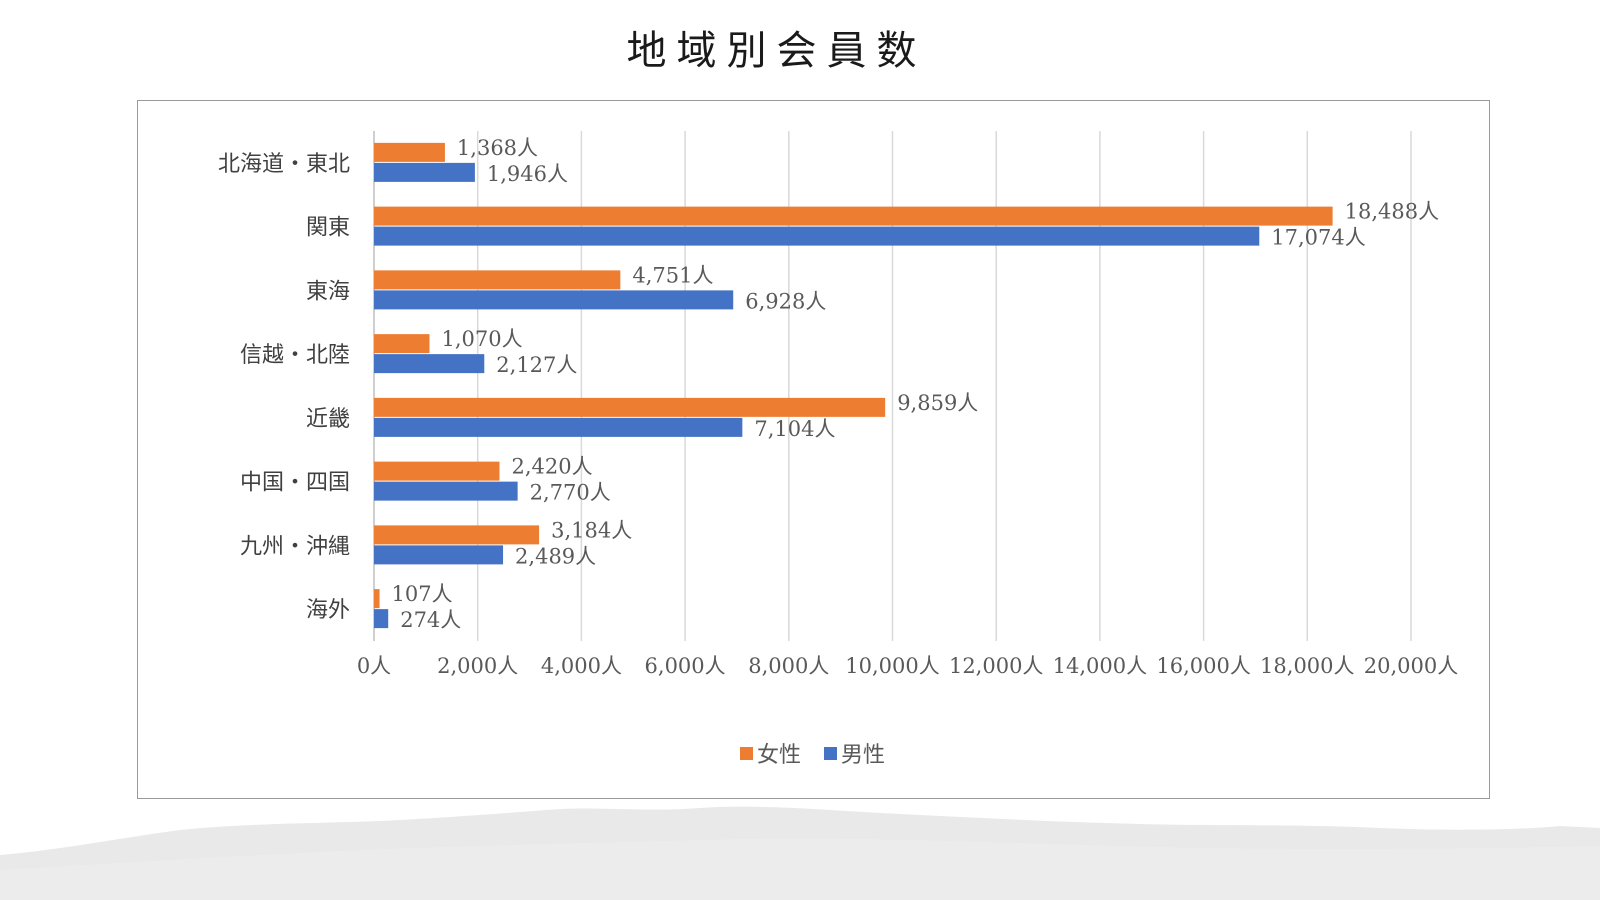 Image resolution: width=1600 pixels, height=900 pixels. What do you see at coordinates (863, 755) in the screenshot?
I see `legend-label: 男性` at bounding box center [863, 755].